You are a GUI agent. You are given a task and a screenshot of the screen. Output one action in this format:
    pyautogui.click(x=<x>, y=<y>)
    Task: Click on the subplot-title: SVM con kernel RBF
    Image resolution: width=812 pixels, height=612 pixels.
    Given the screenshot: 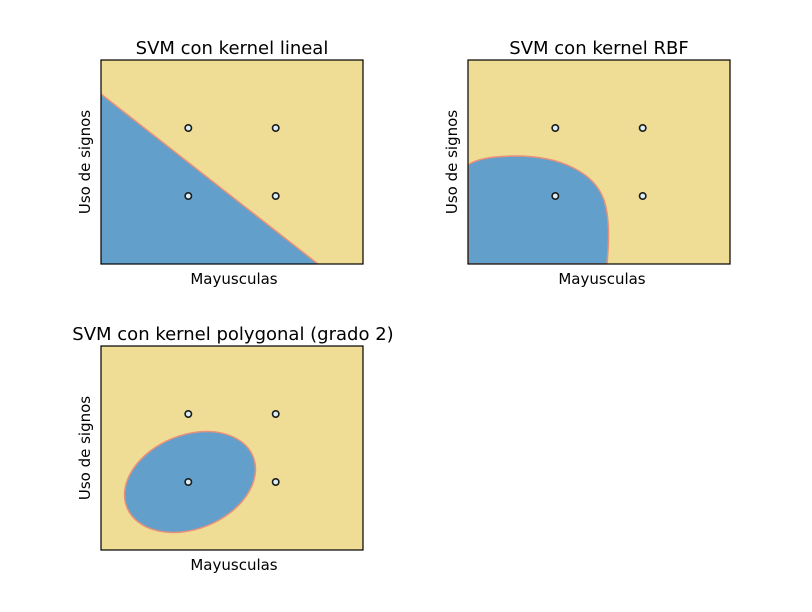 What is the action you would take?
    pyautogui.click(x=598, y=48)
    